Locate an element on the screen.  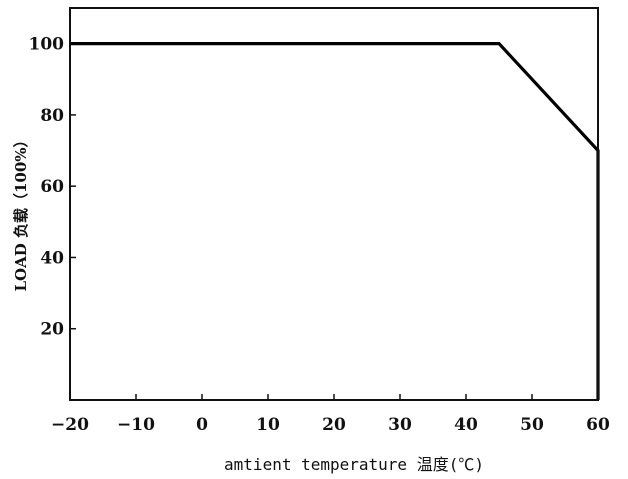
x-tick-label: −20 is located at coordinates (70, 425).